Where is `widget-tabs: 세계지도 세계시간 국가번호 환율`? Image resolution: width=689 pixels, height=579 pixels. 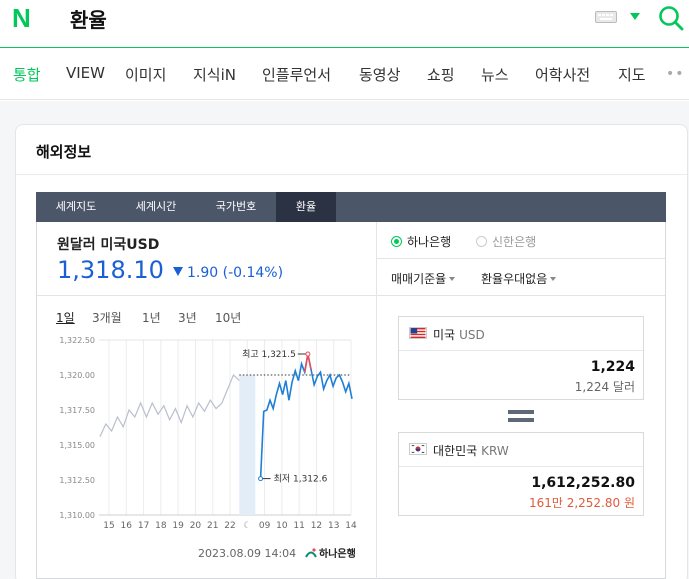 widget-tabs: 세계지도 세계시간 국가번호 환율 is located at coordinates (351, 207).